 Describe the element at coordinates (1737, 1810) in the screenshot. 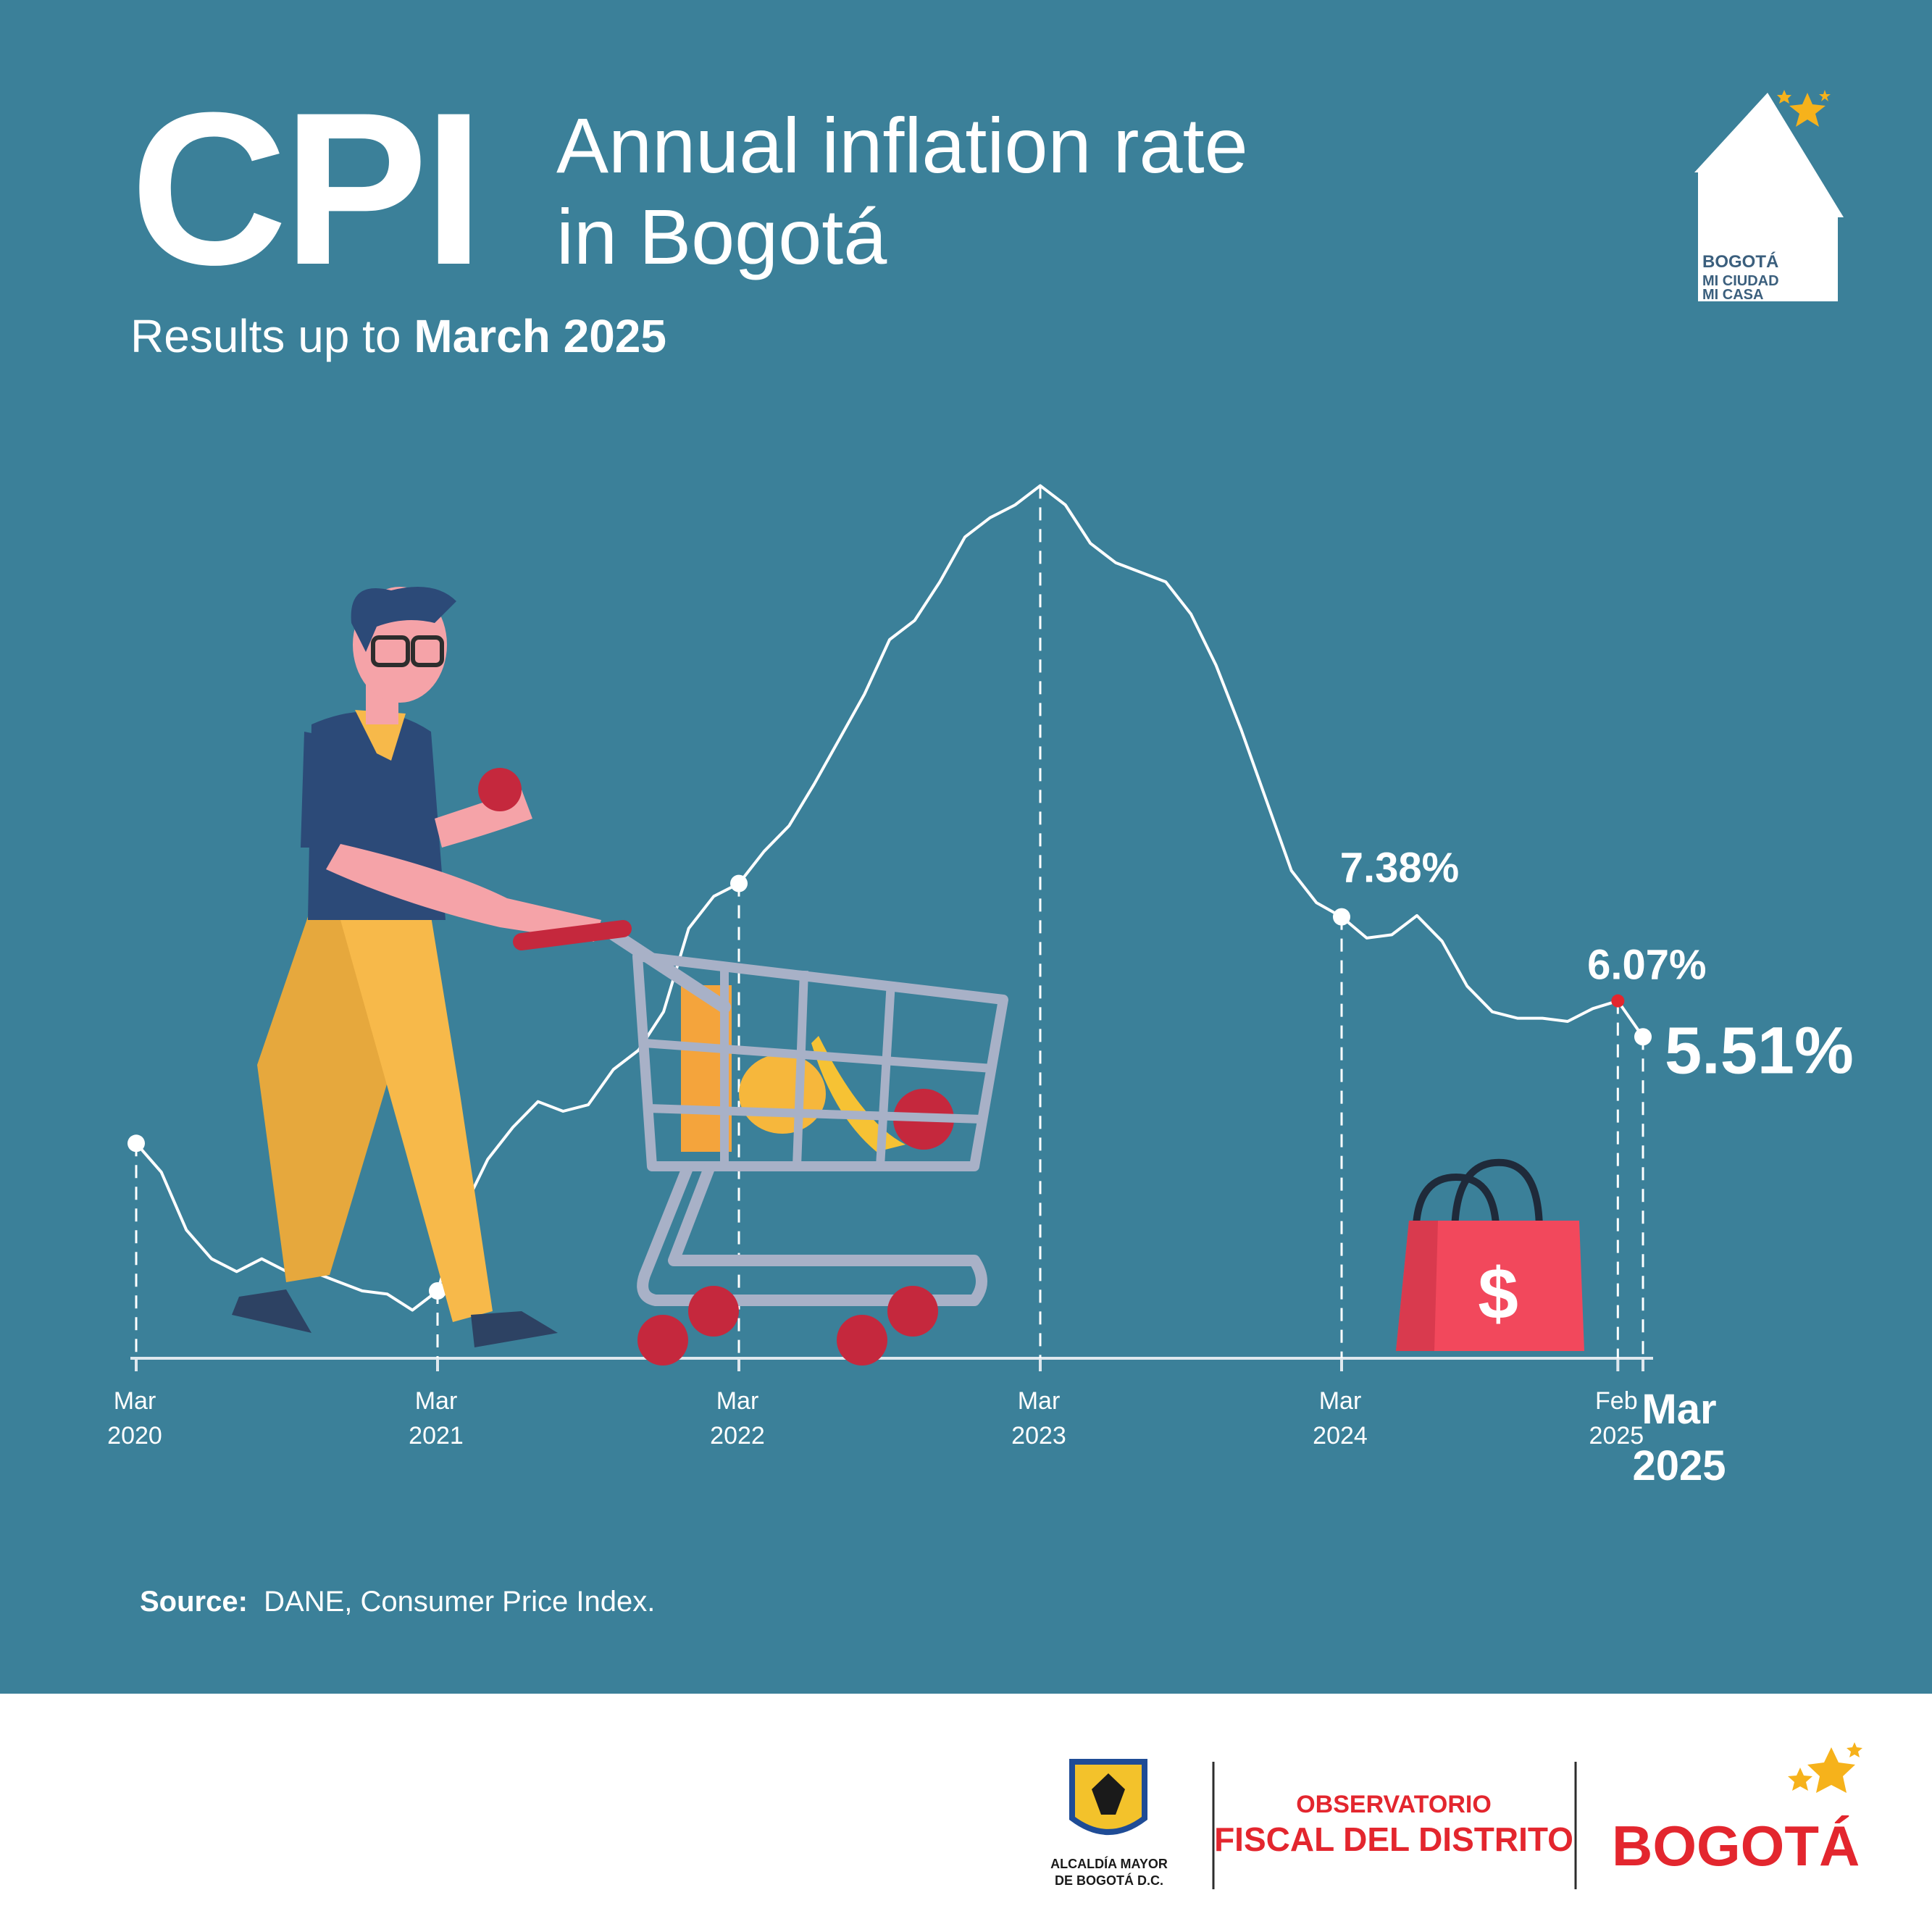

I see `bogota-brand-logo: BOGOTÁ` at that location.